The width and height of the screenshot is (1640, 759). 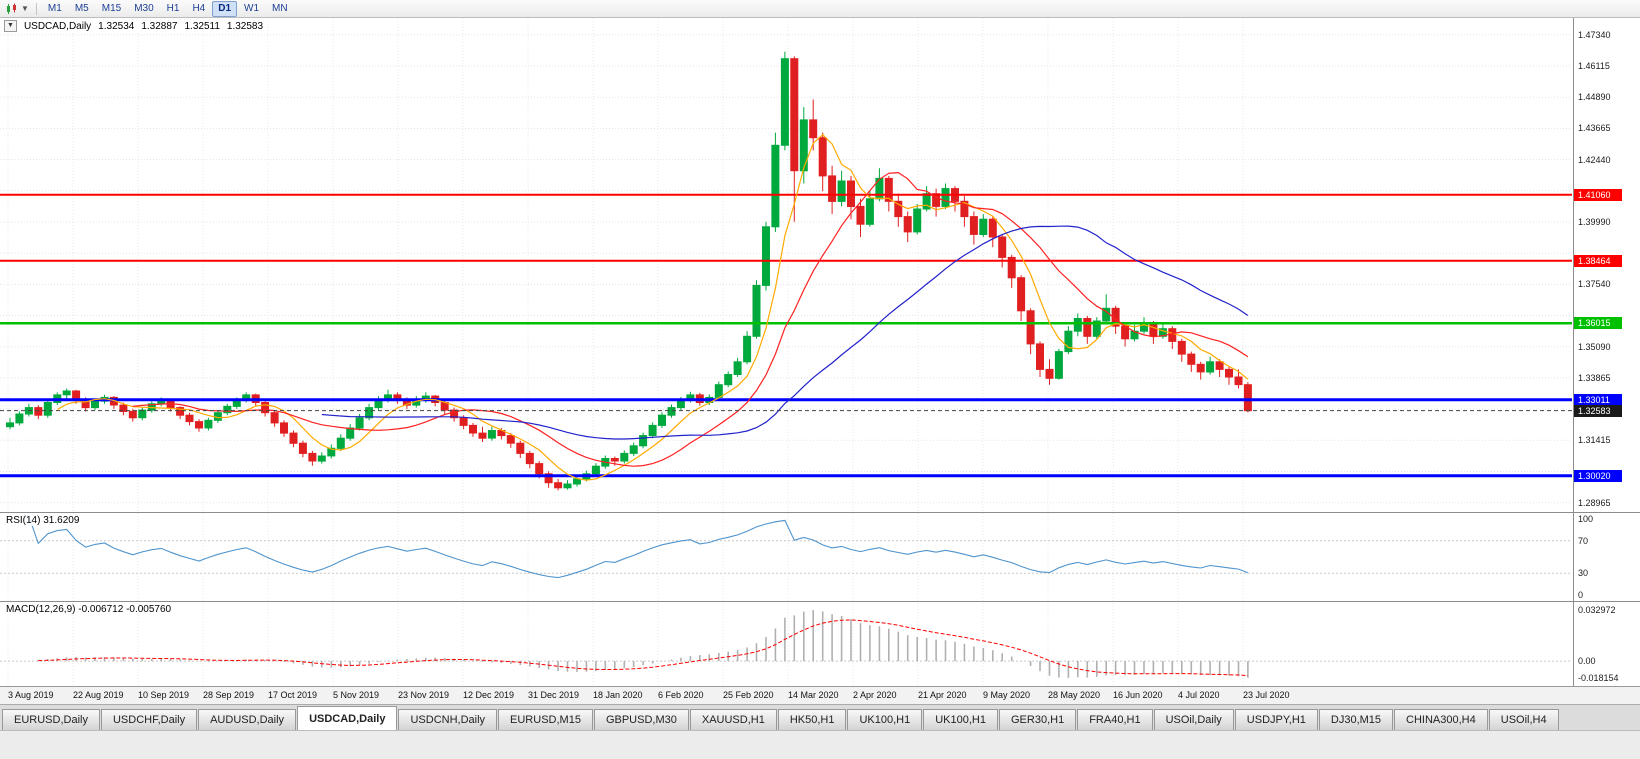 What do you see at coordinates (111, 8) in the screenshot?
I see `timeframe-button-m15: M15` at bounding box center [111, 8].